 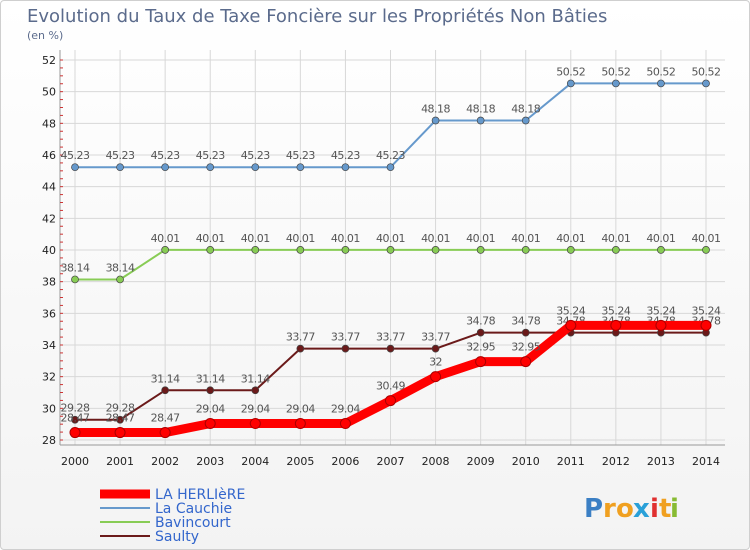 I want to click on y-tick-label: 46, so click(x=49, y=155).